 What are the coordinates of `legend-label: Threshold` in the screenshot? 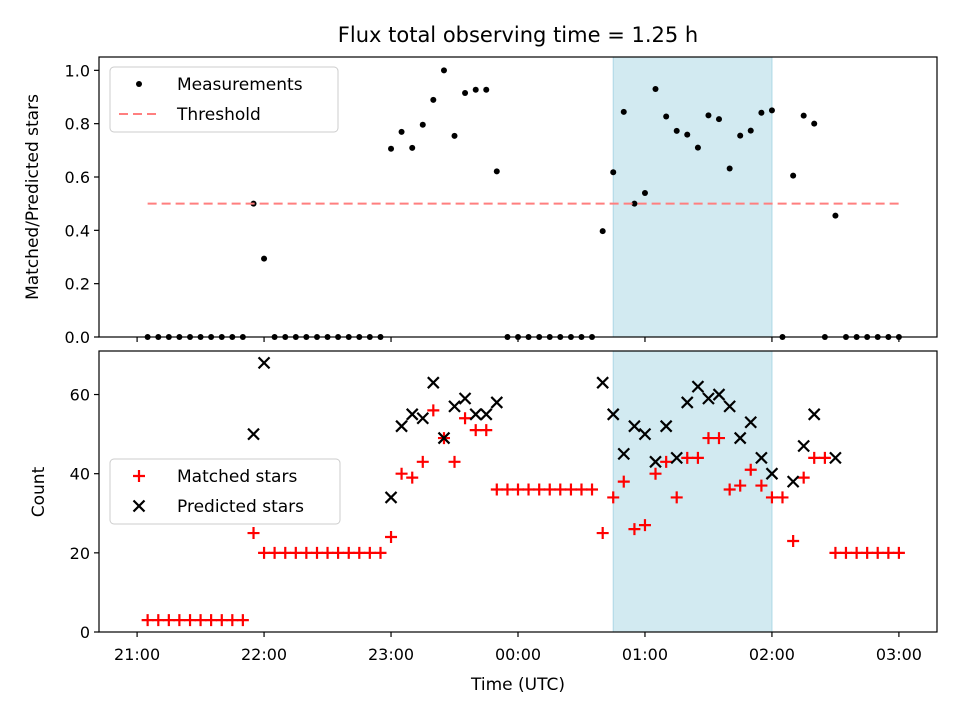 It's located at (218, 115).